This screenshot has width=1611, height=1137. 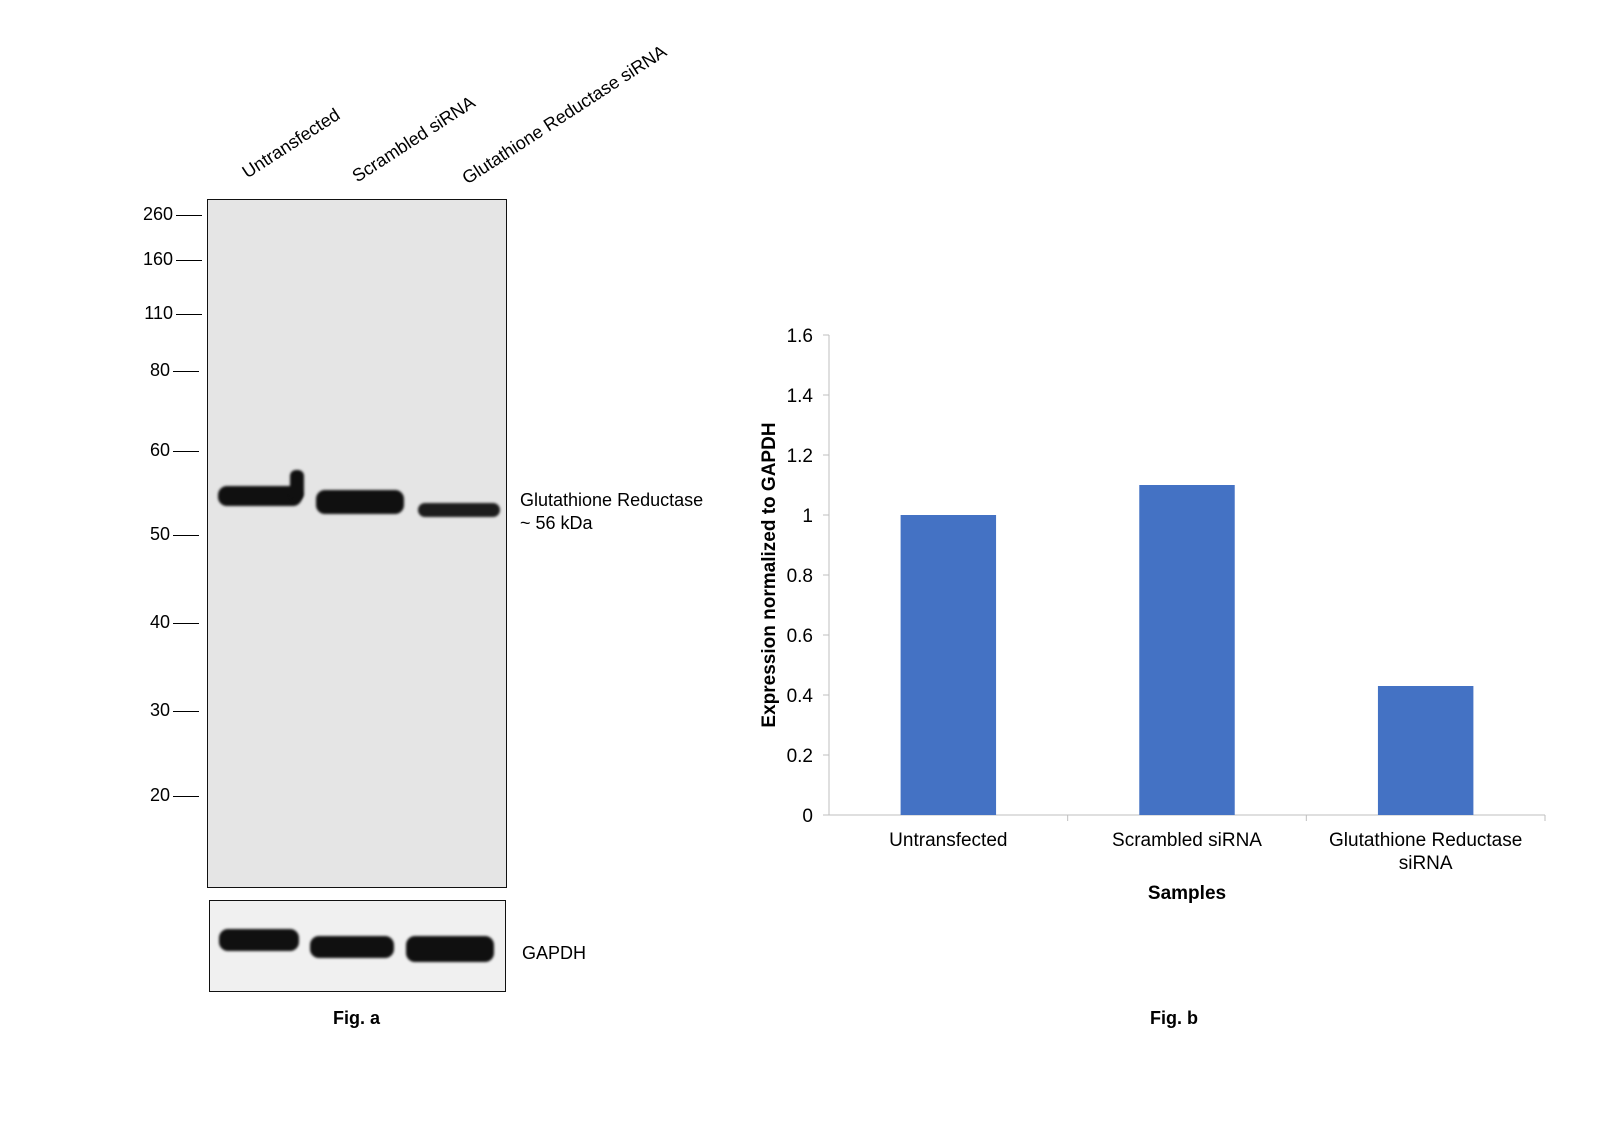 I want to click on mw-marker-160: 160, so click(x=157, y=259).